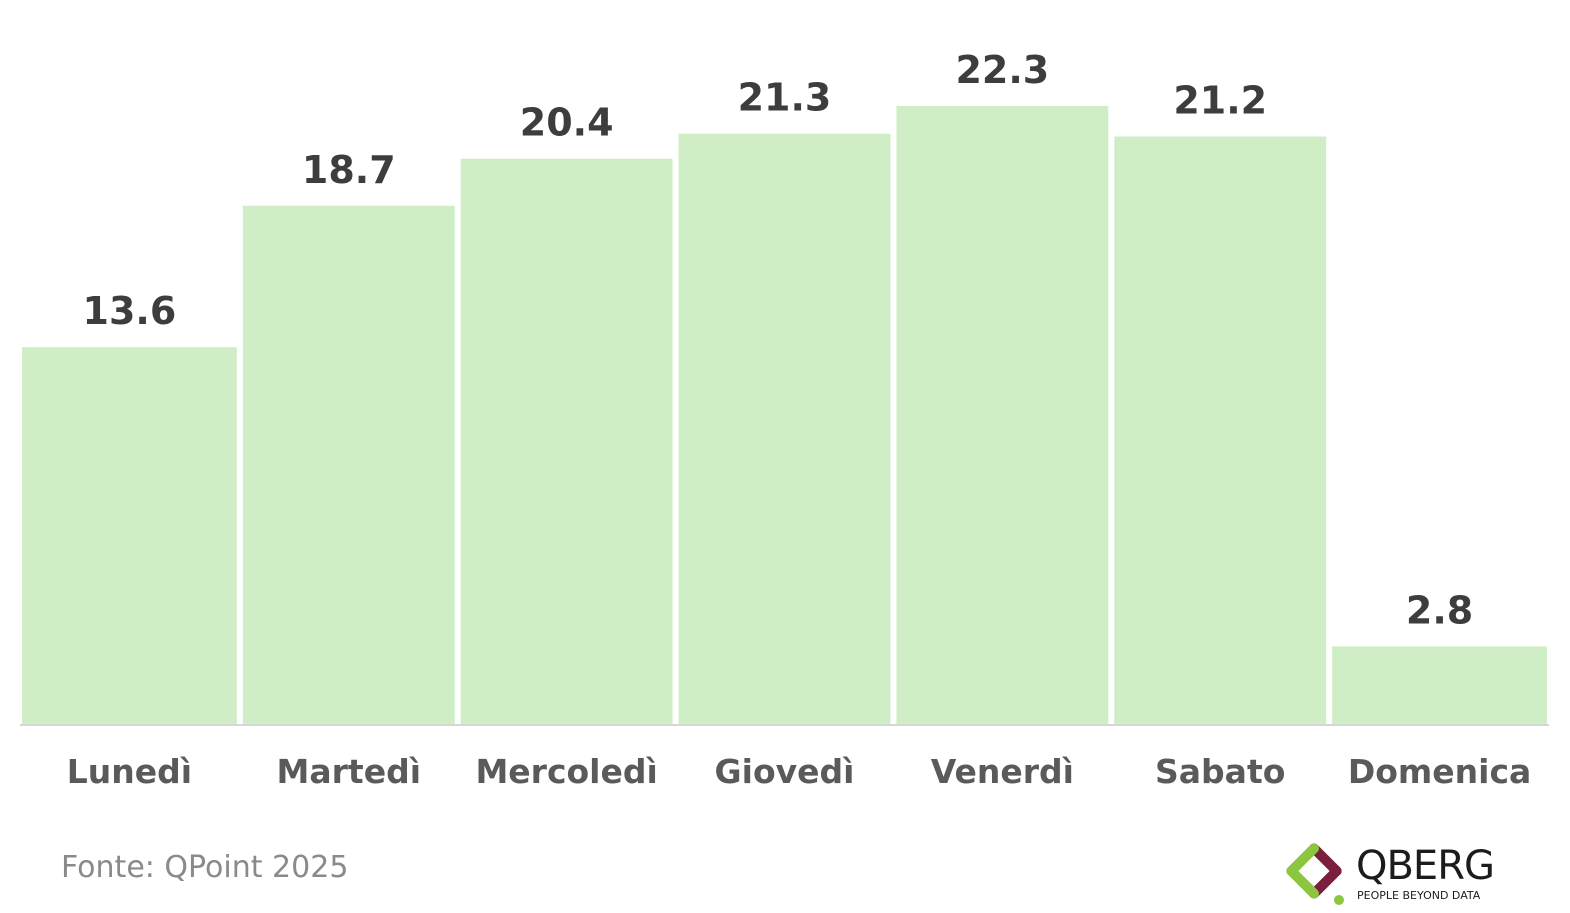 Image resolution: width=1570 pixels, height=913 pixels. What do you see at coordinates (130, 311) in the screenshot?
I see `data-label-0: 13.6` at bounding box center [130, 311].